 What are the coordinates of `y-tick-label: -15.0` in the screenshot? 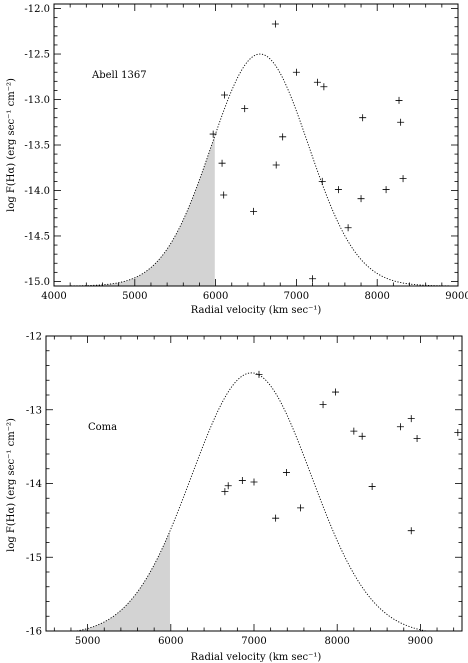 It's located at (37, 282).